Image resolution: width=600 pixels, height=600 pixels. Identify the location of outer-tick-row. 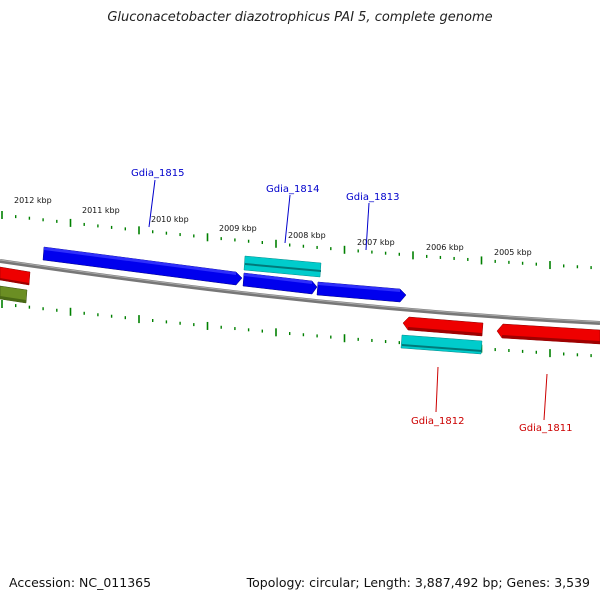
(296, 240).